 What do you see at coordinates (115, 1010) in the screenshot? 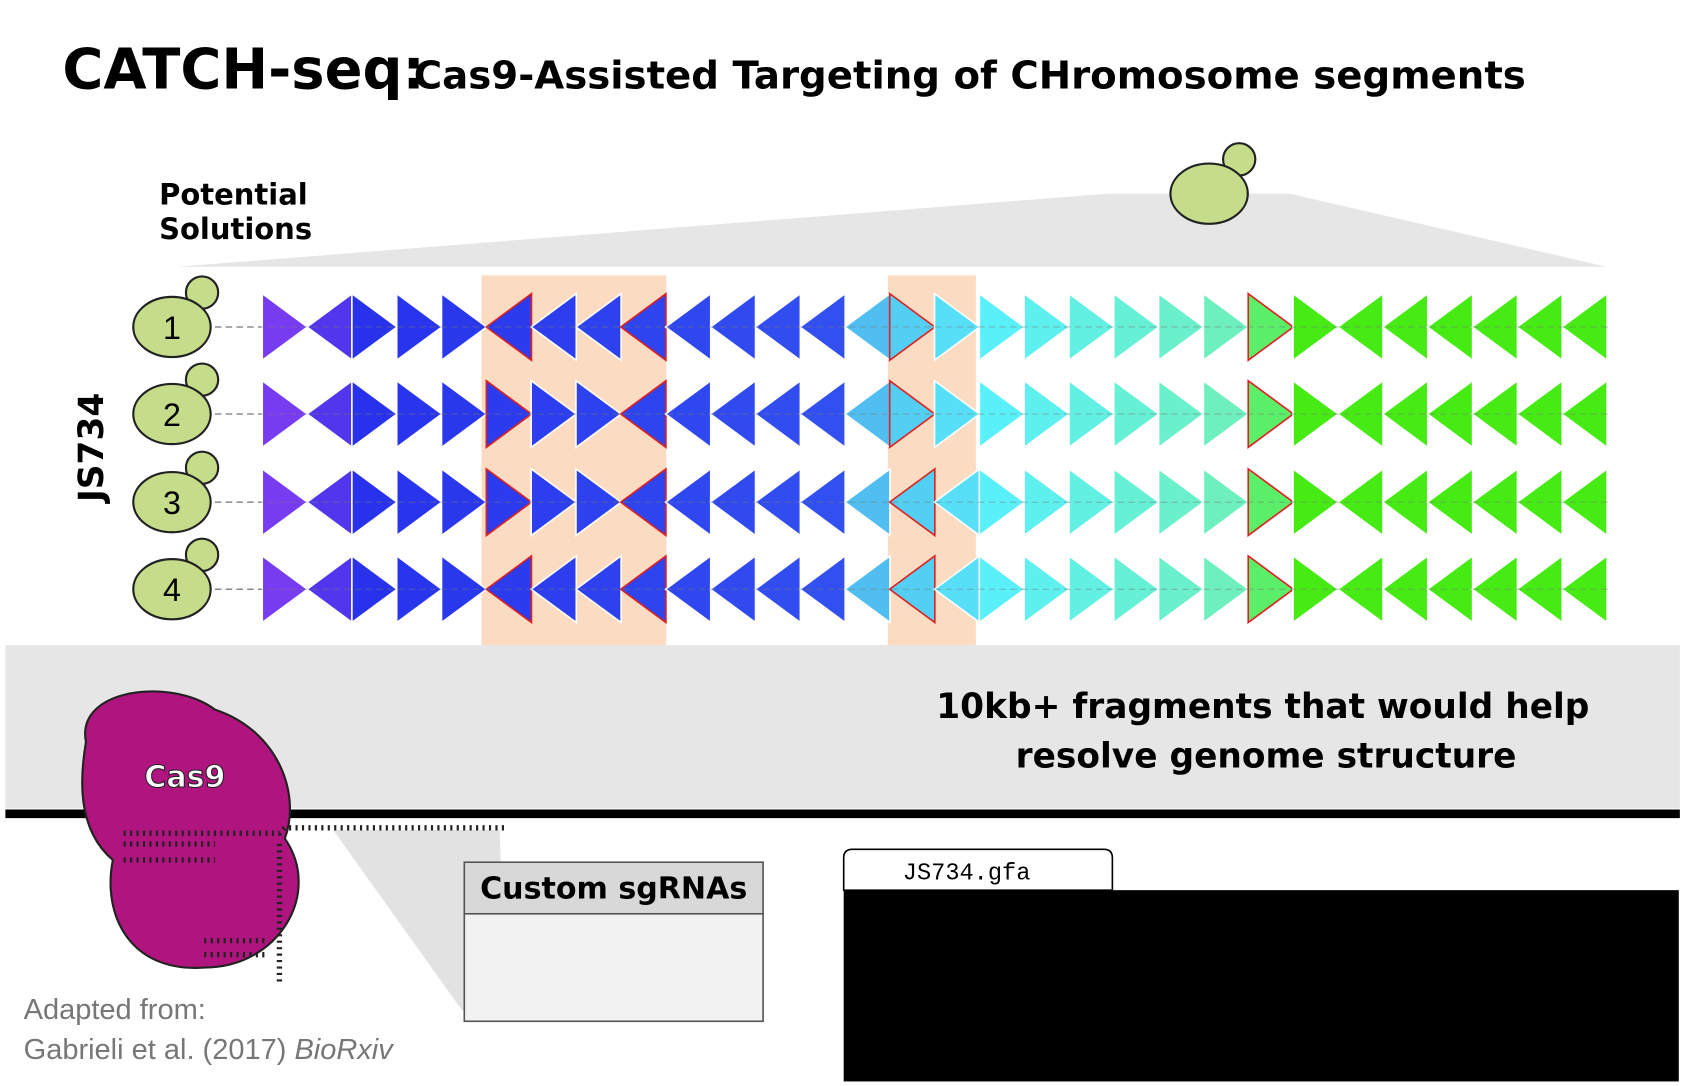
I see `attribution: Adapted from:` at bounding box center [115, 1010].